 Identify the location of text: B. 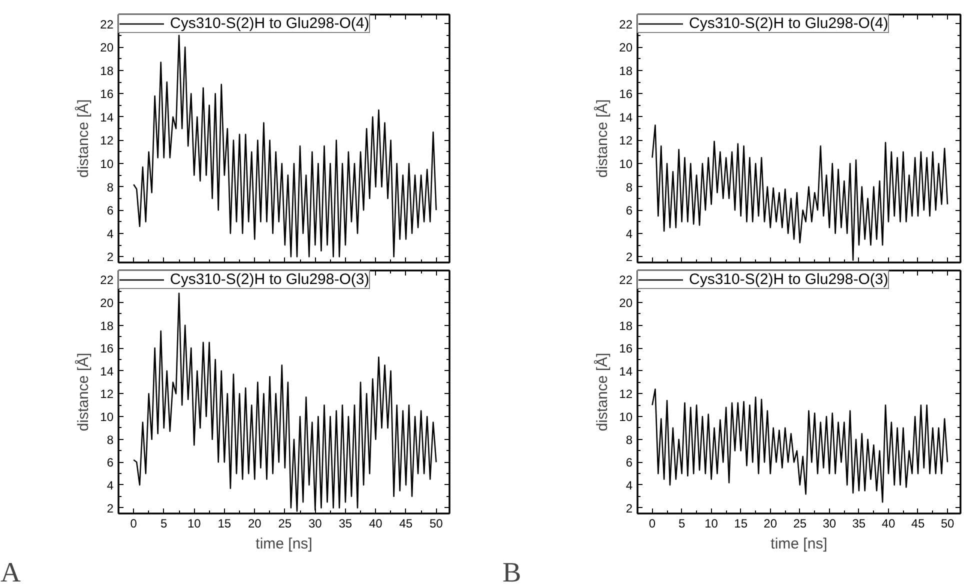
(512, 573).